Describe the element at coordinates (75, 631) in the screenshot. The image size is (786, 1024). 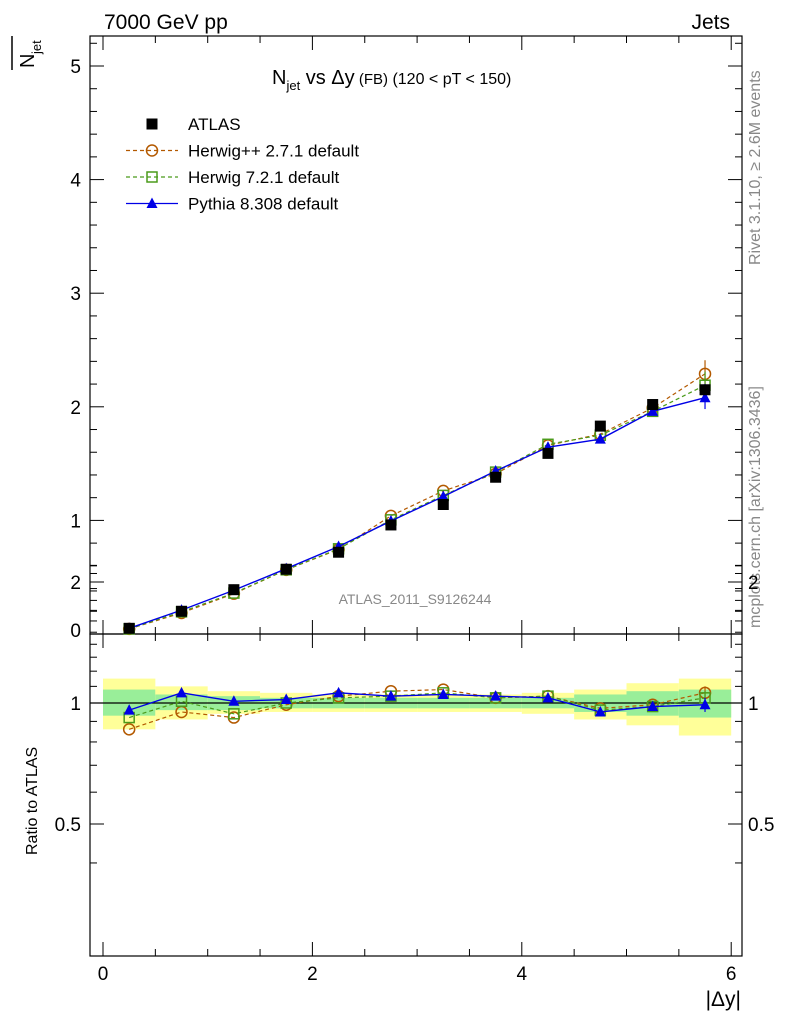
I see `y-tick-label: 0` at that location.